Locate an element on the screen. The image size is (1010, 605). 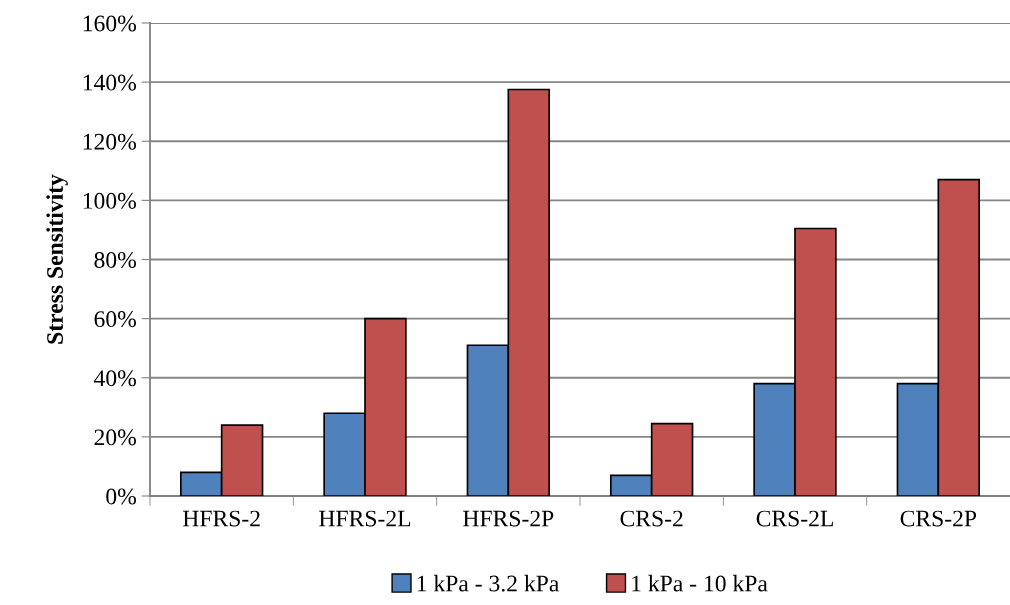
y-tick-label: 140% is located at coordinates (109, 82).